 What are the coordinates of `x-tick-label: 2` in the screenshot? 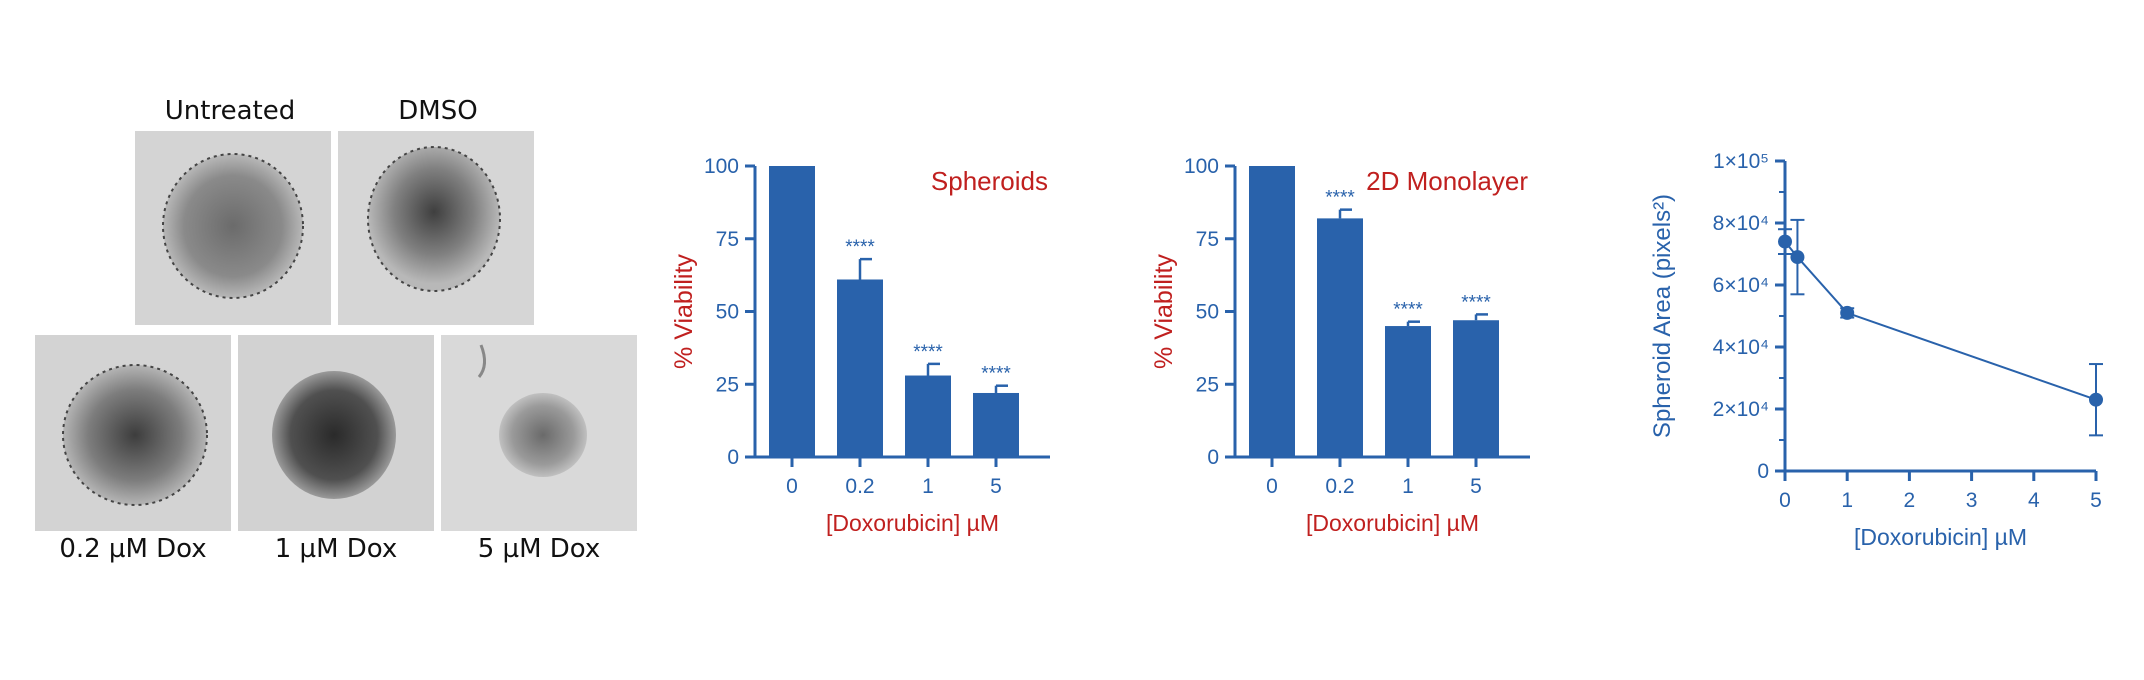 It's located at (1910, 500).